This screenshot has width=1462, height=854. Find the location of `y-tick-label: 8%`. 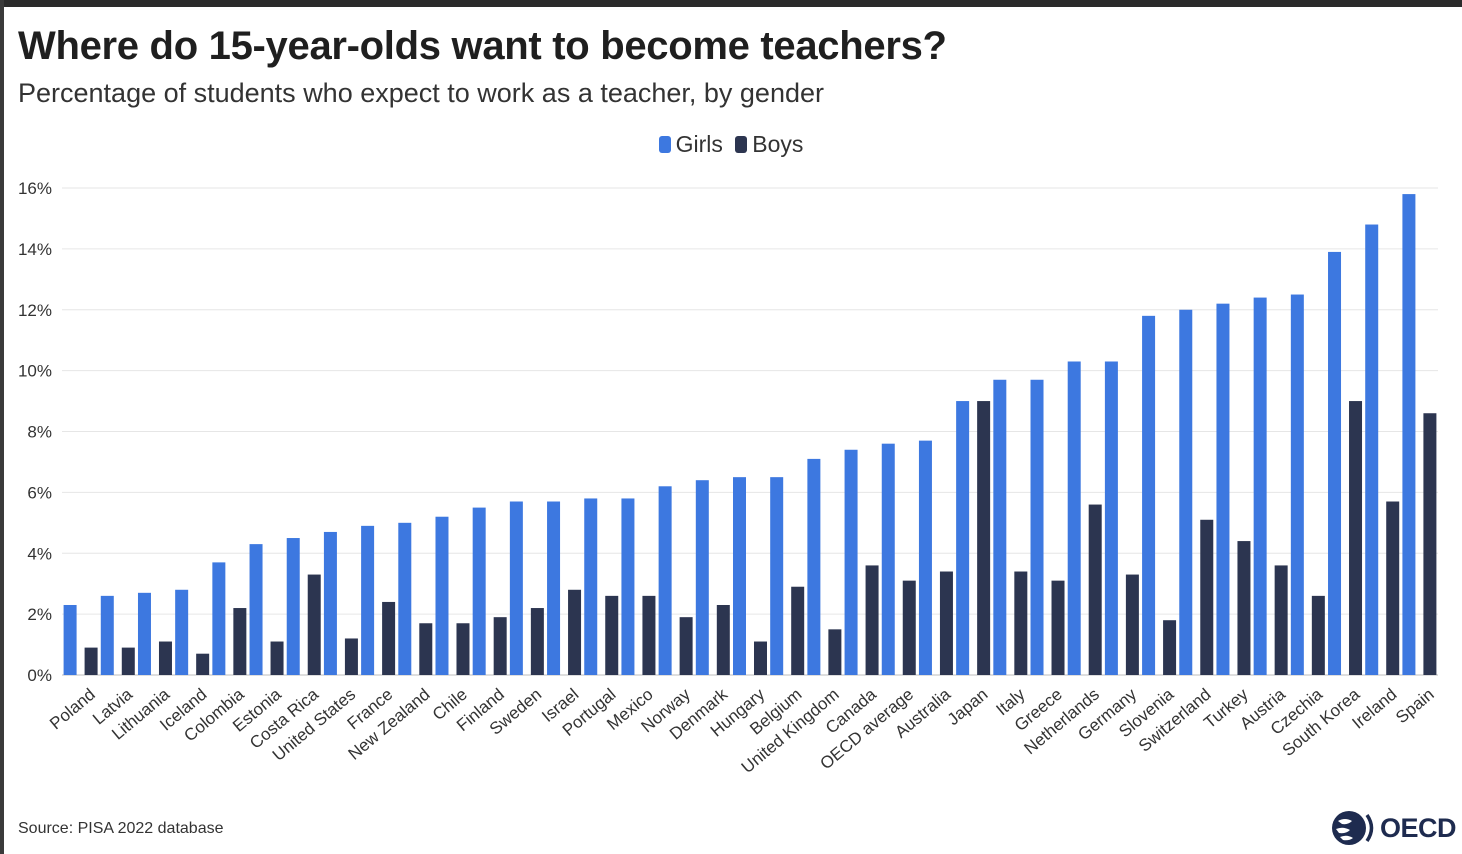

y-tick-label: 8% is located at coordinates (39, 432).